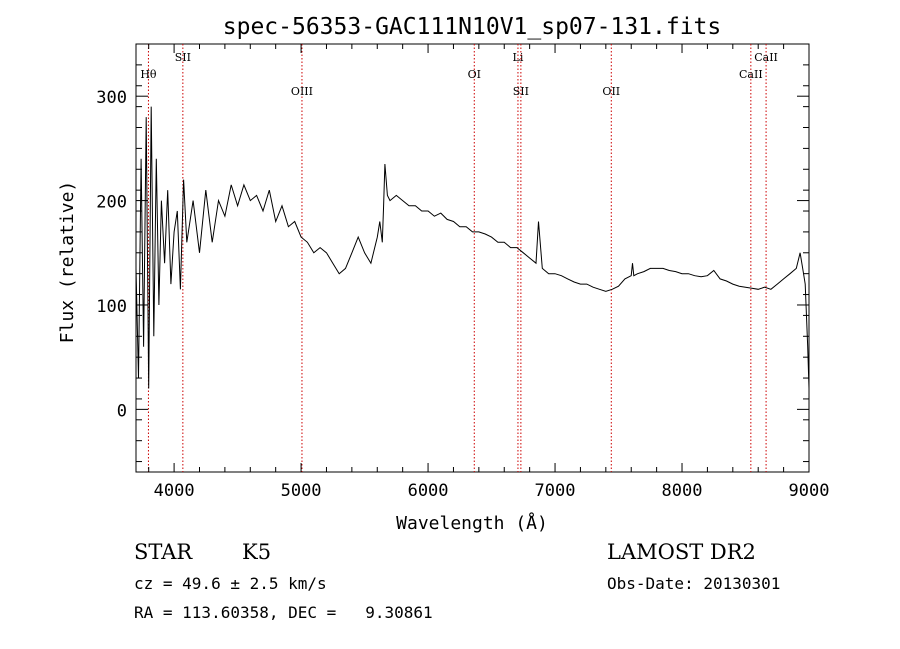 This screenshot has height=649, width=900. Describe the element at coordinates (474, 74) in the screenshot. I see `spectral-line-label: OI` at that location.